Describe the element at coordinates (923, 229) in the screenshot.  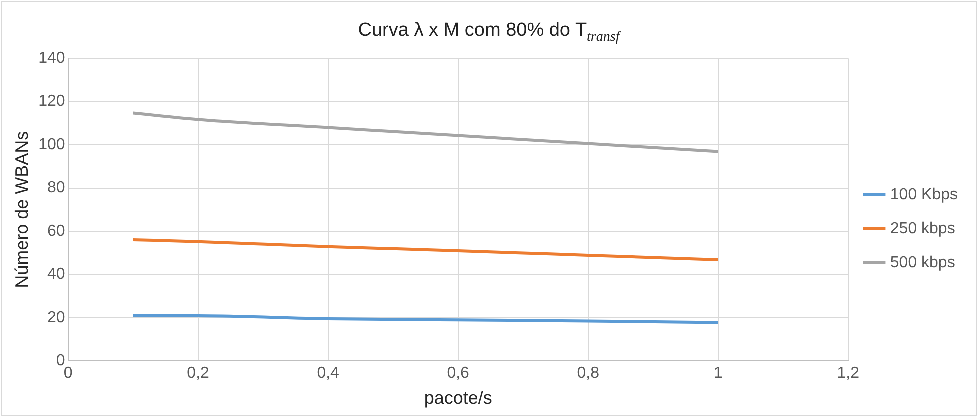
I see `legend-label: 250 kbps` at that location.